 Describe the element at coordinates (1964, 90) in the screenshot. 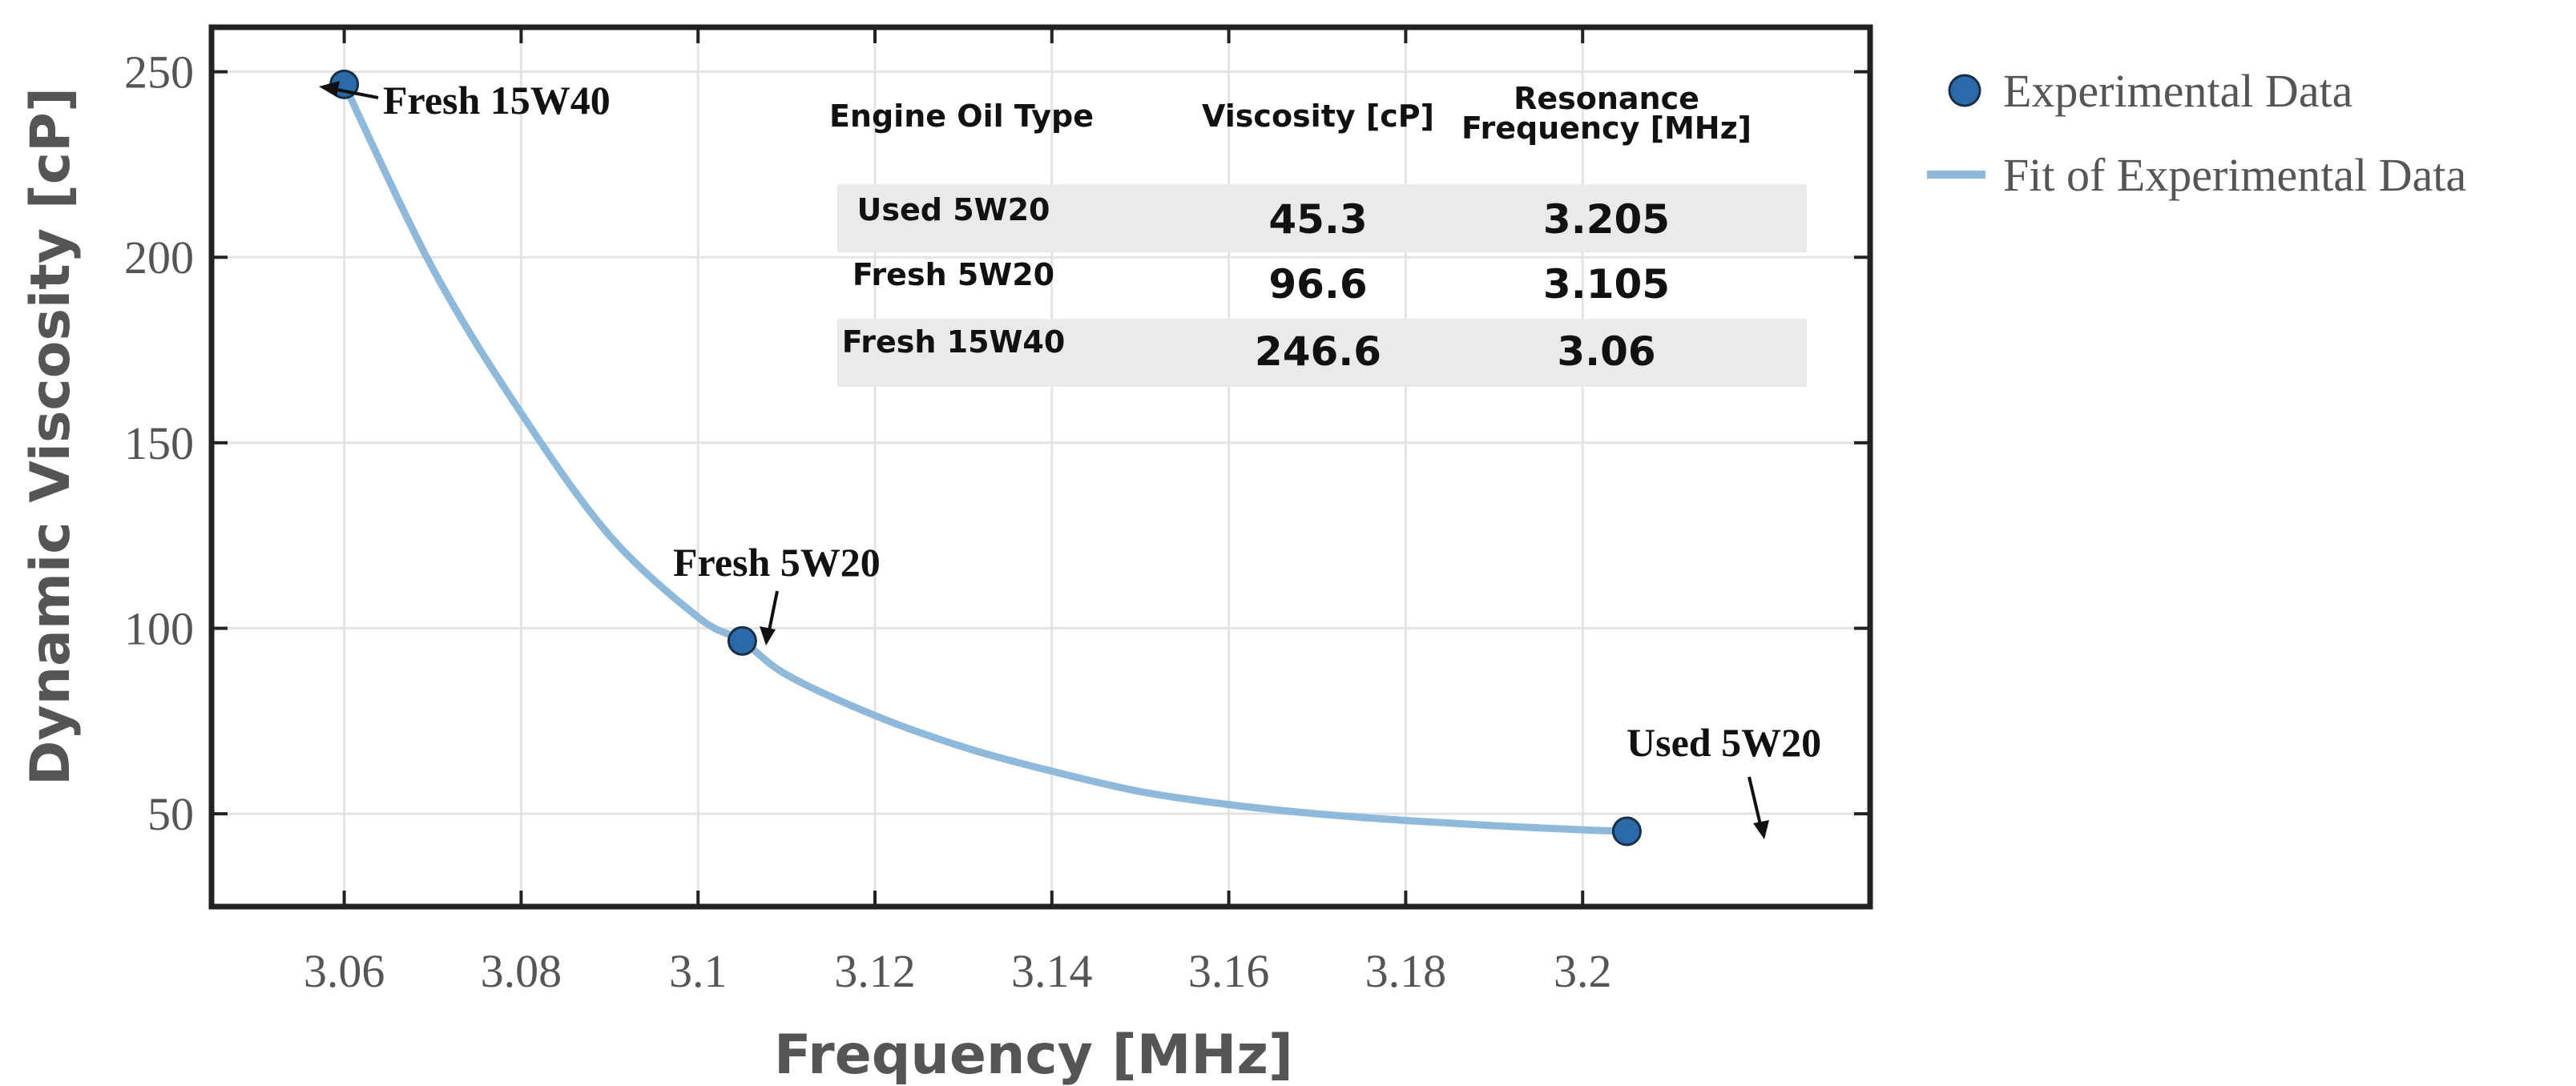

I see `legend-marker-experimental` at that location.